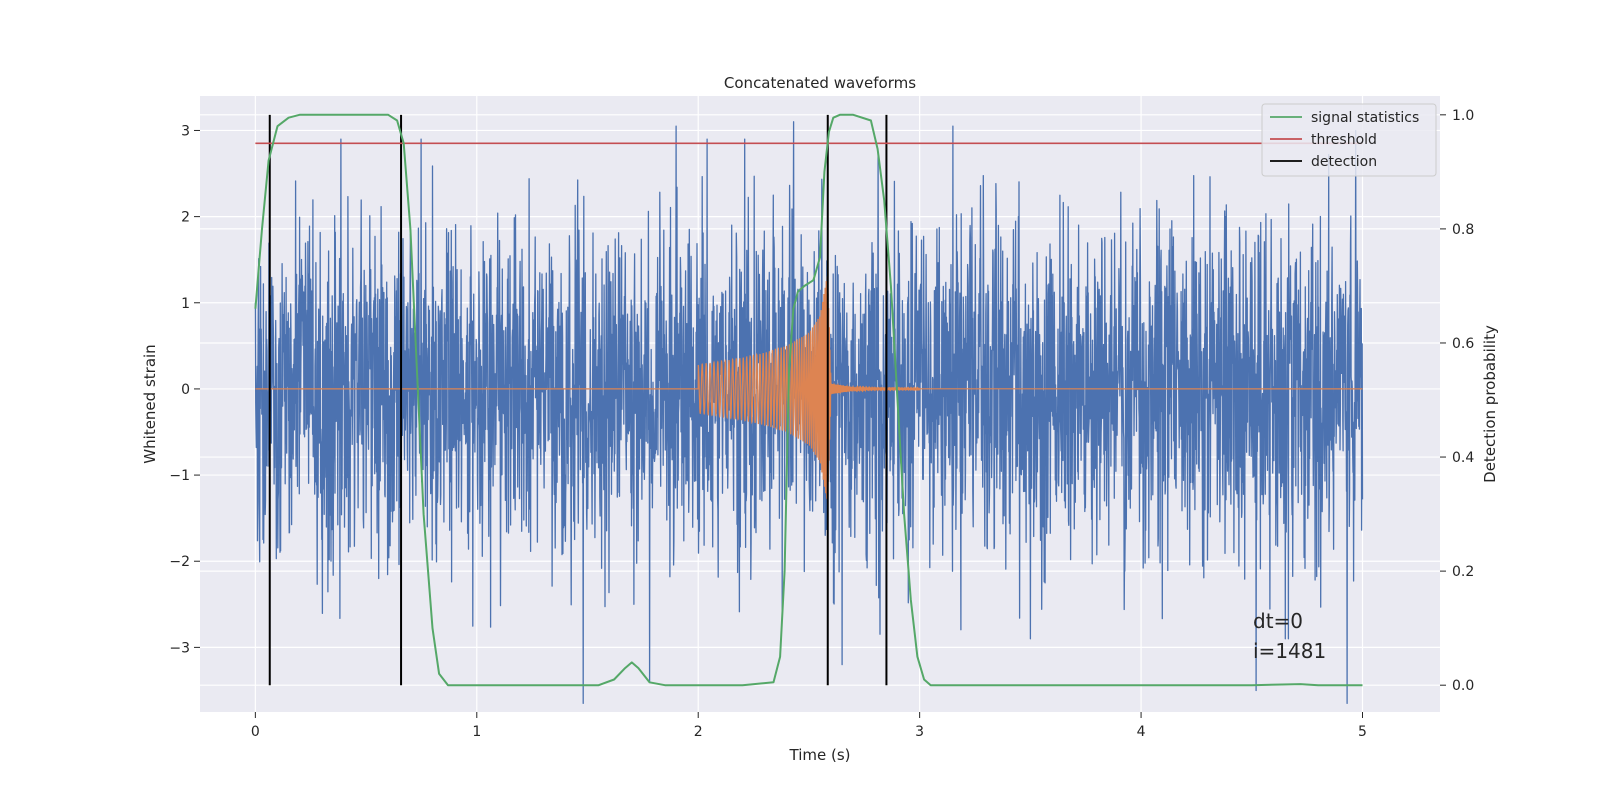  I want to click on y-axis-right-ticks: 0.0 0.2 0.4 0.6 0.8 1.0, so click(1457, 401).